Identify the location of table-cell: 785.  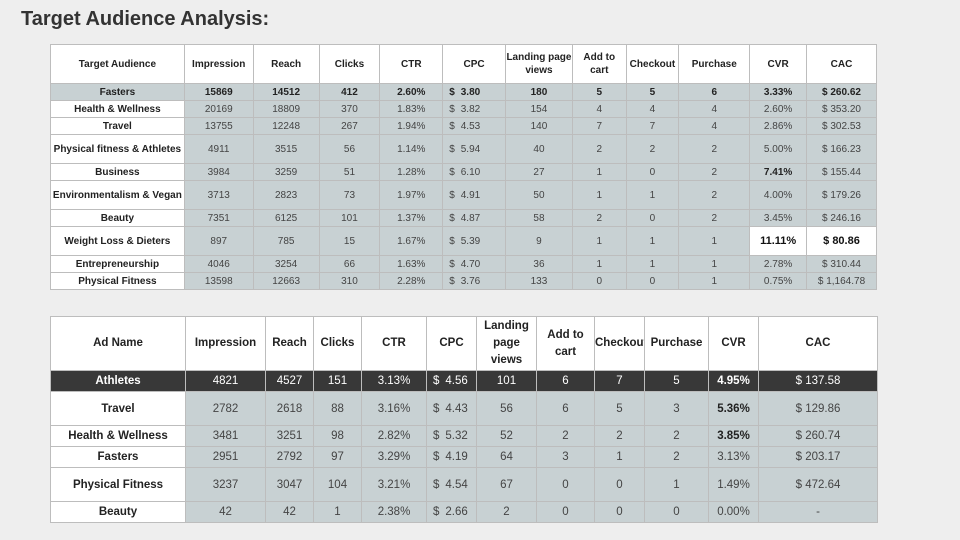
(286, 241).